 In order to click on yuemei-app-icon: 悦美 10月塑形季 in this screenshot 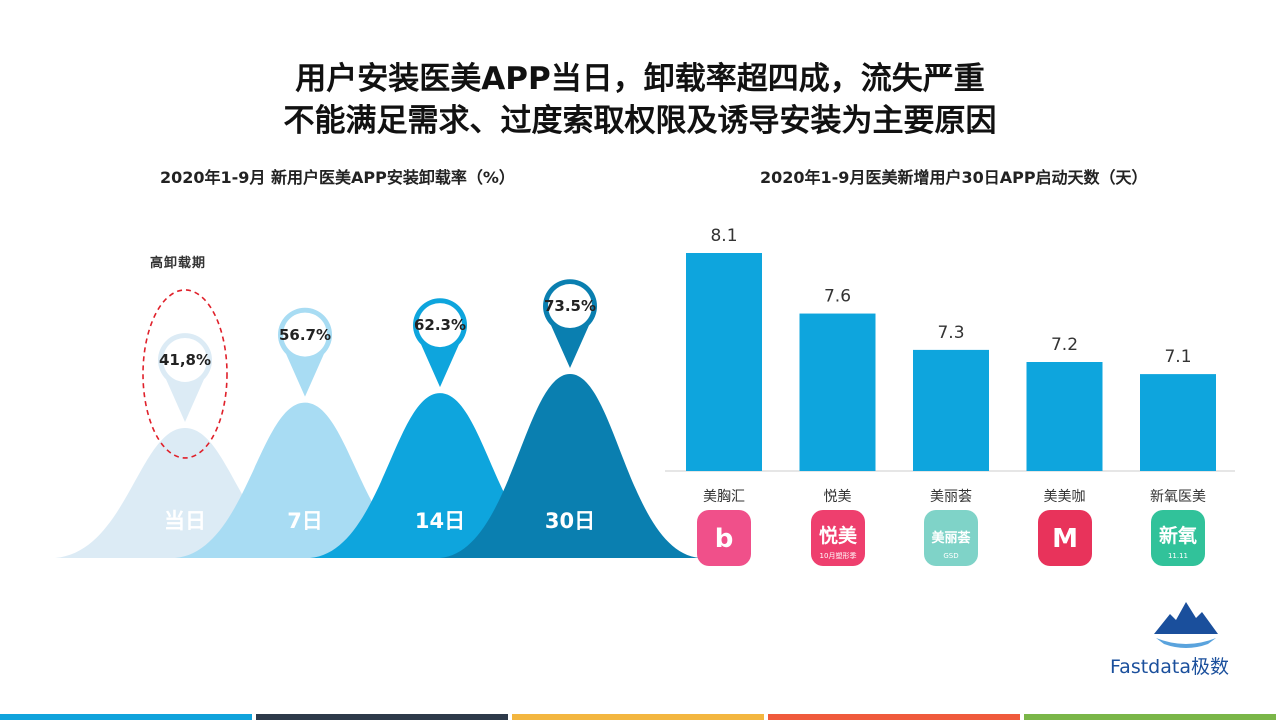, I will do `click(837, 538)`.